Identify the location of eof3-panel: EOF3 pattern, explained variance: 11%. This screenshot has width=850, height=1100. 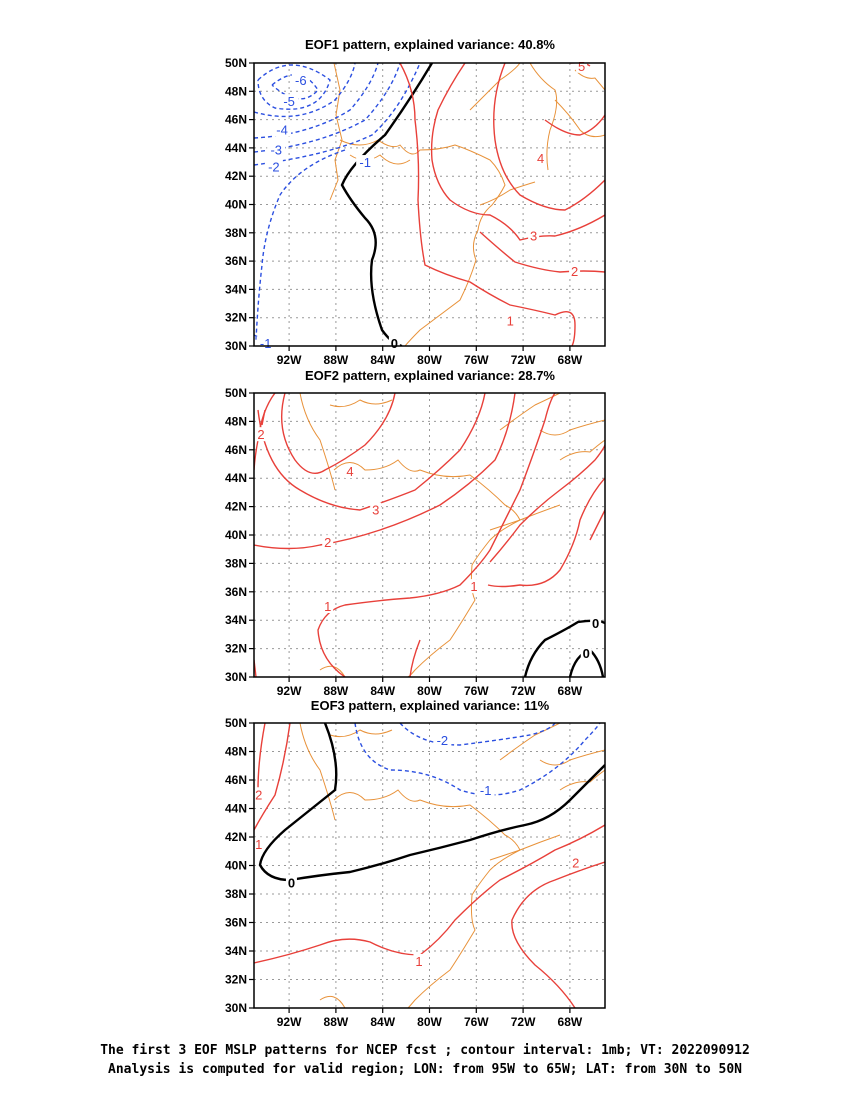
(415, 863).